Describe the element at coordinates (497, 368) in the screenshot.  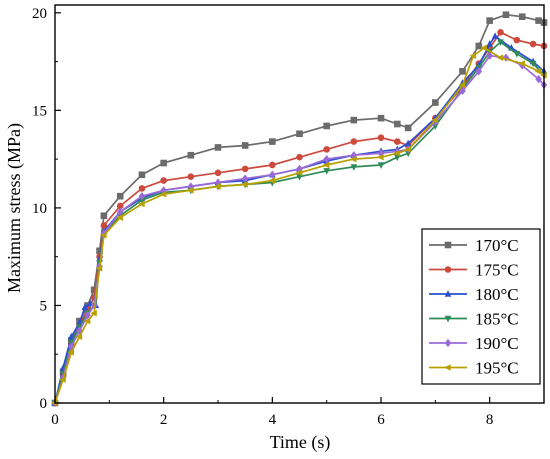
I see `legend-label: 195°C` at that location.